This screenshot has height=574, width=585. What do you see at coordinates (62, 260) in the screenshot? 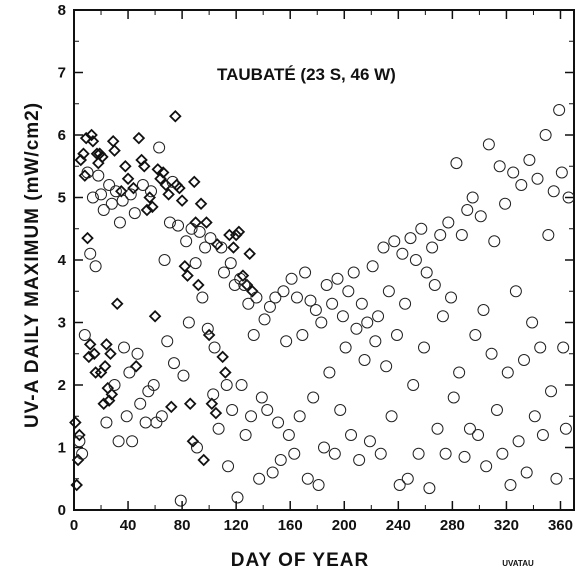
I see `y-tick-label: 4` at bounding box center [62, 260].